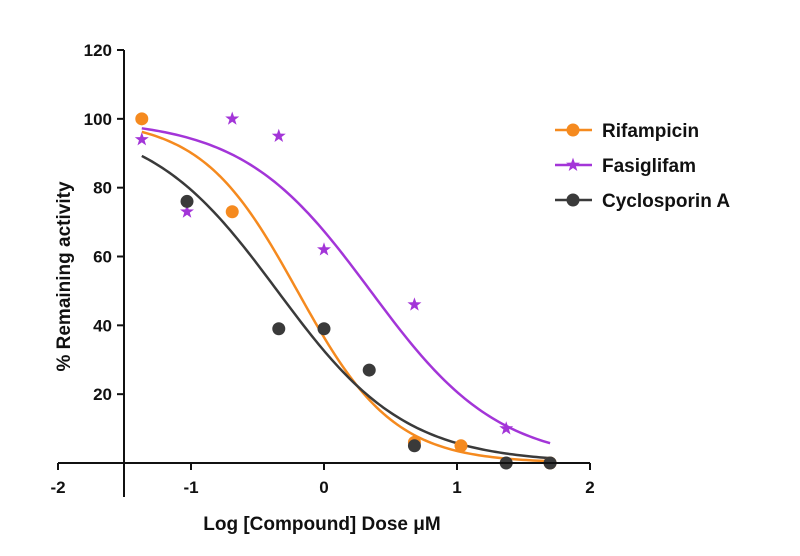 The image size is (800, 556). Describe the element at coordinates (456, 487) in the screenshot. I see `x-tick-label: 1` at that location.